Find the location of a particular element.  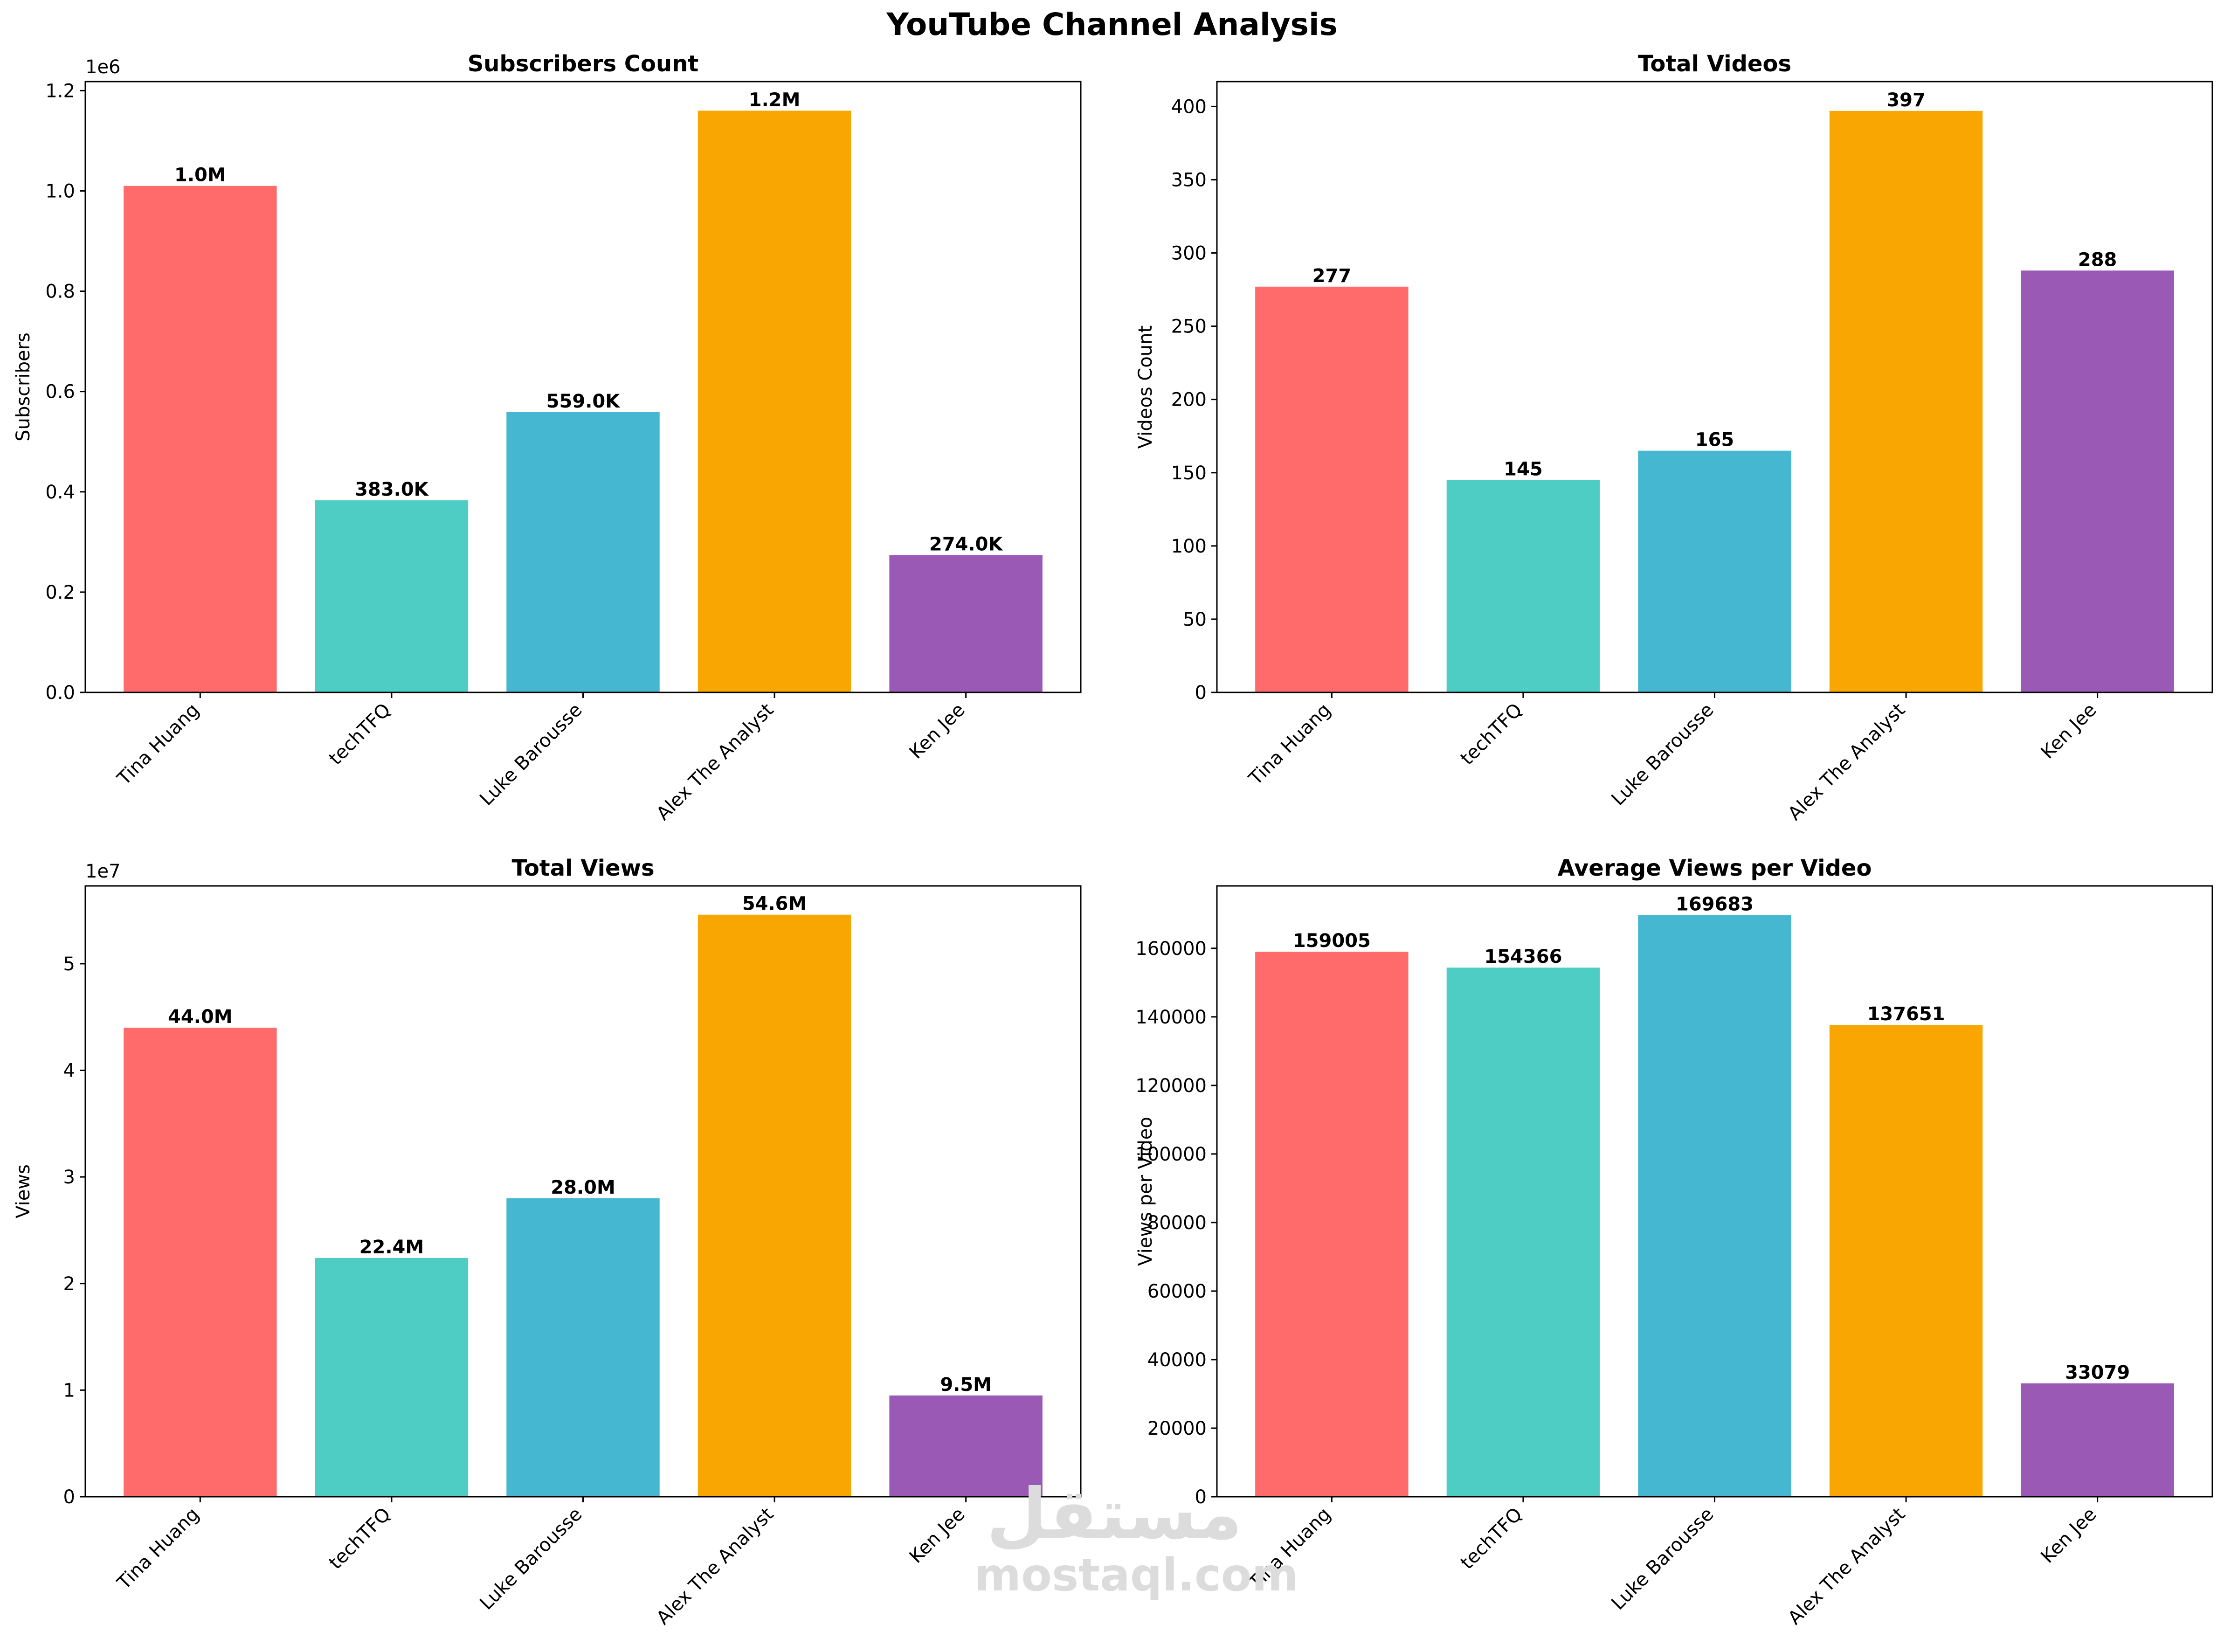

y-tick-label: 1.0 is located at coordinates (60, 191).